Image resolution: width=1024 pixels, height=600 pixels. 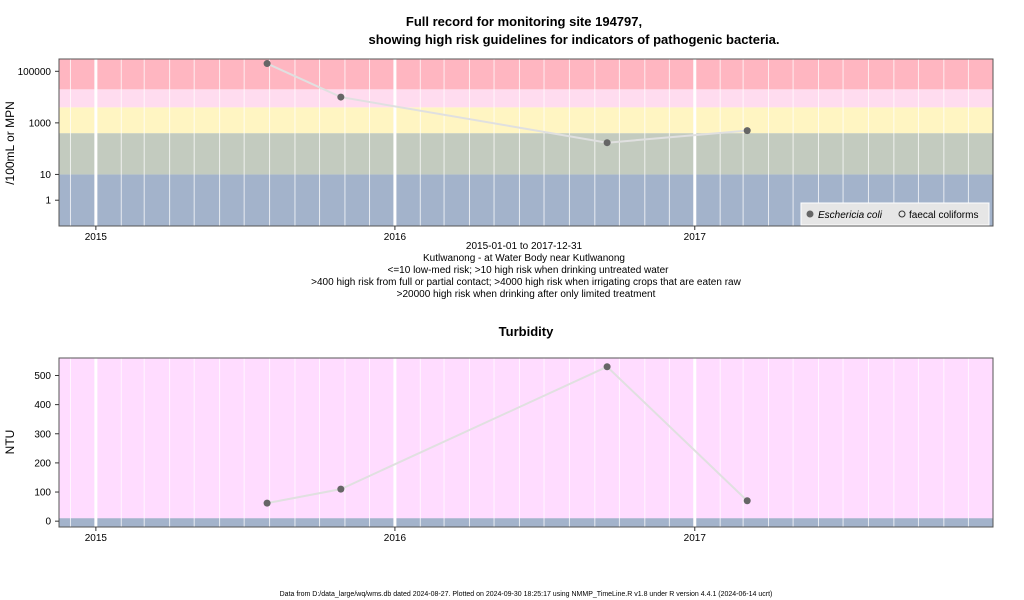 I want to click on turbidity-plot-x-tick-label: 2015, so click(x=96, y=538).